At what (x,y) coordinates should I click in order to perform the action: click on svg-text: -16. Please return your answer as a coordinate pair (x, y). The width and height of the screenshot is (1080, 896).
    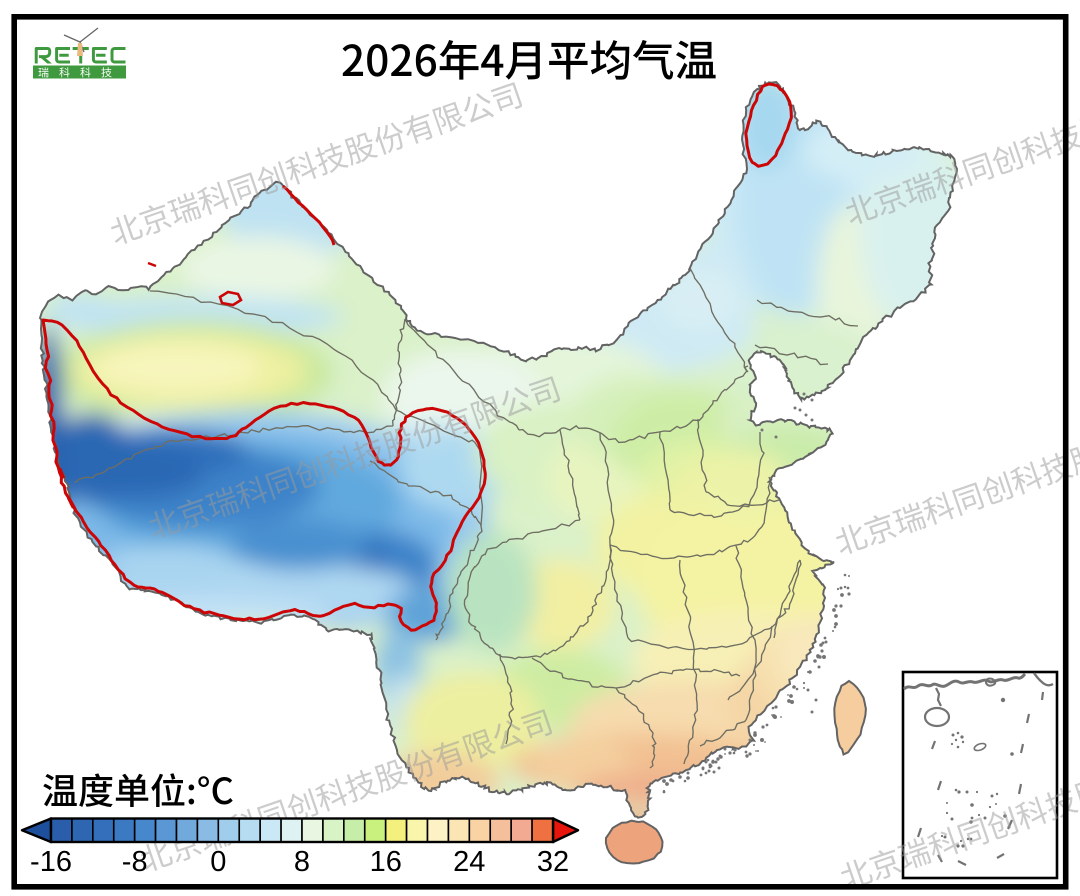
    Looking at the image, I should click on (51, 862).